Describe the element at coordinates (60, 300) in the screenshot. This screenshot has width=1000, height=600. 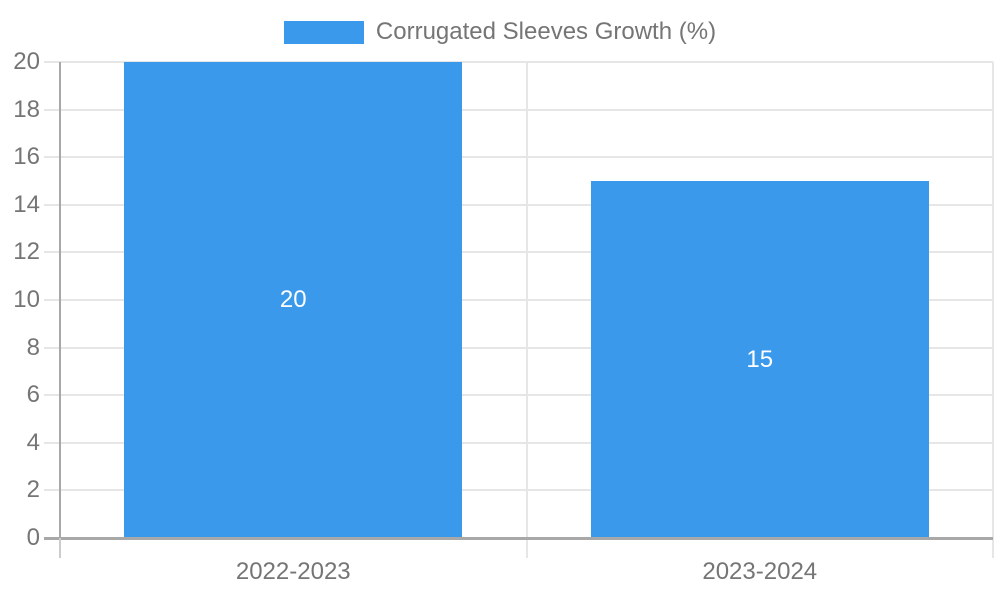
I see `y-axis-line` at that location.